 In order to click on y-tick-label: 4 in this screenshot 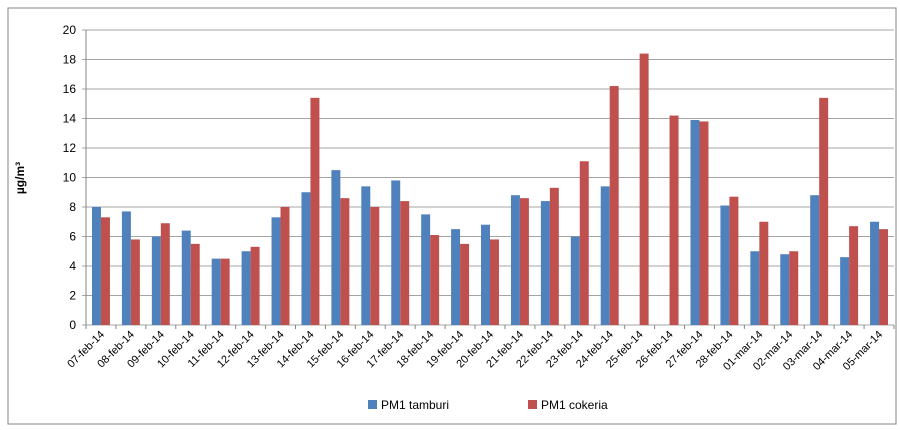, I will do `click(72, 266)`.